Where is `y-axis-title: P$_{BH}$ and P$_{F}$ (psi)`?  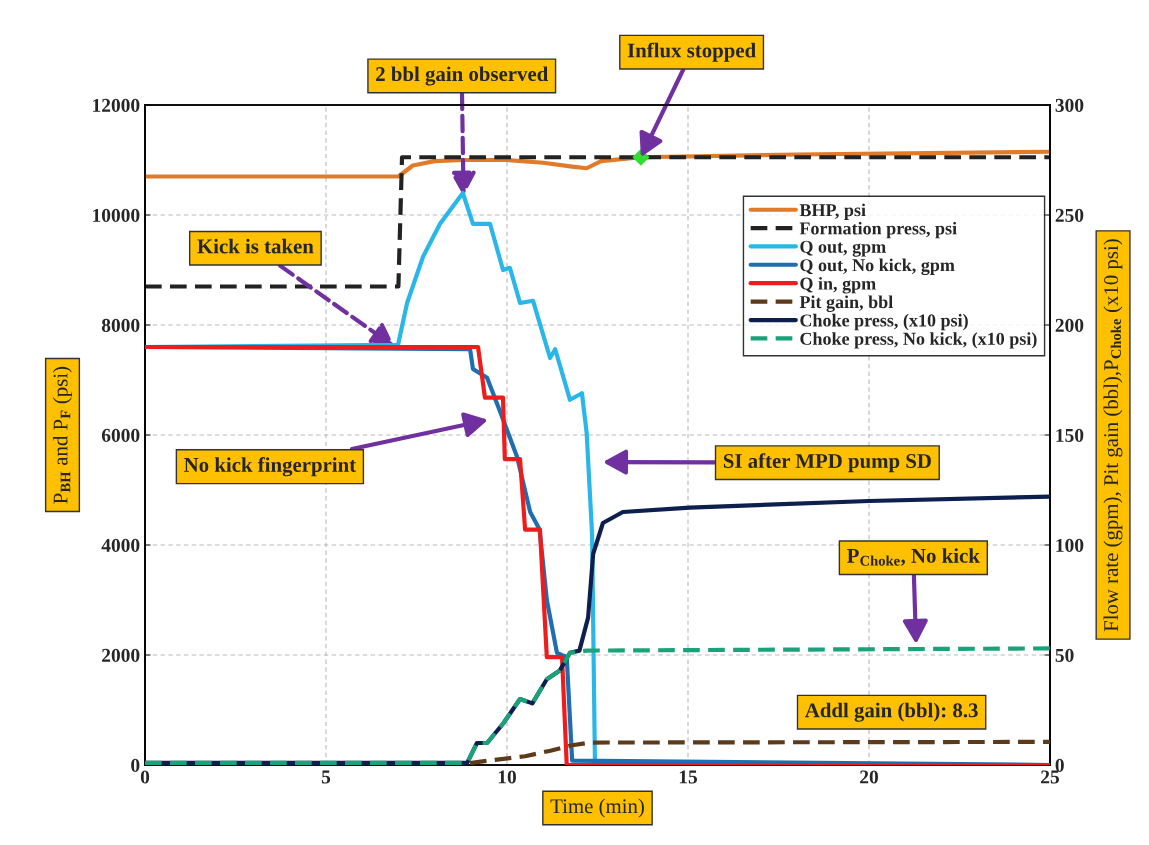 y-axis-title: P$_{BH}$ and P$_{F}$ (psi) is located at coordinates (62, 435).